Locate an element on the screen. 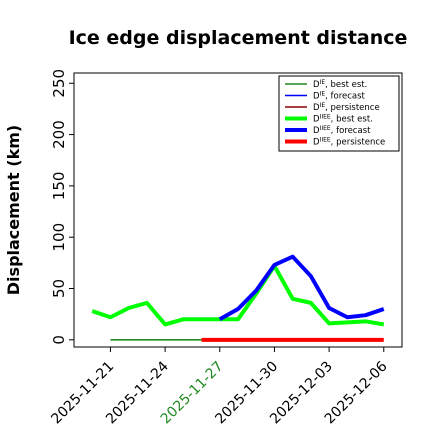  legend-label: DIE, best est. is located at coordinates (340, 84).